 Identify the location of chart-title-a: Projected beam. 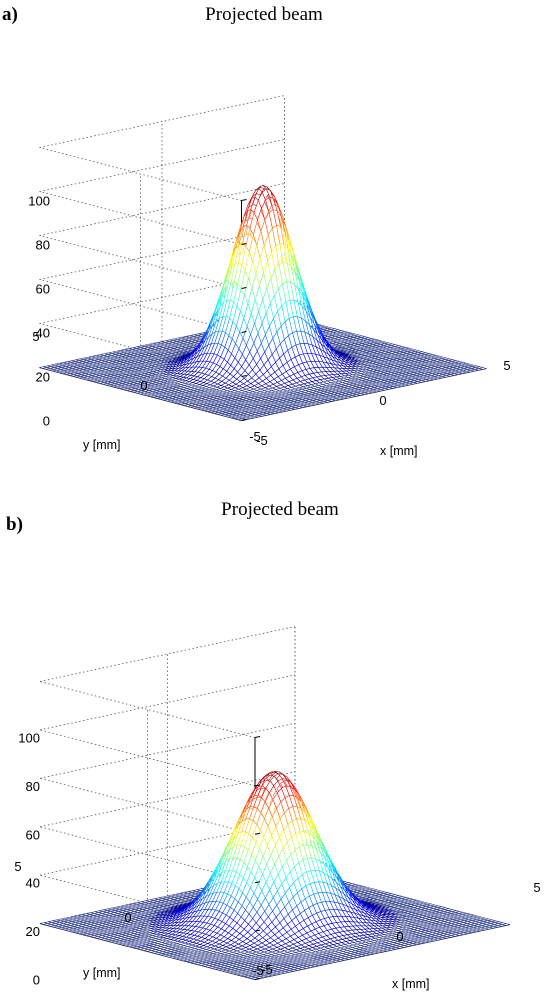
(264, 14).